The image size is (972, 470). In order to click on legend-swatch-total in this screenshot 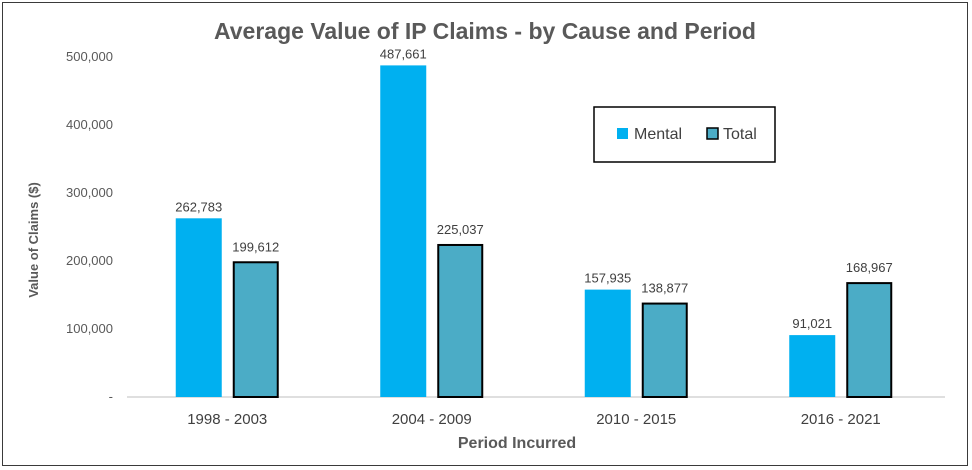, I will do `click(712, 133)`.